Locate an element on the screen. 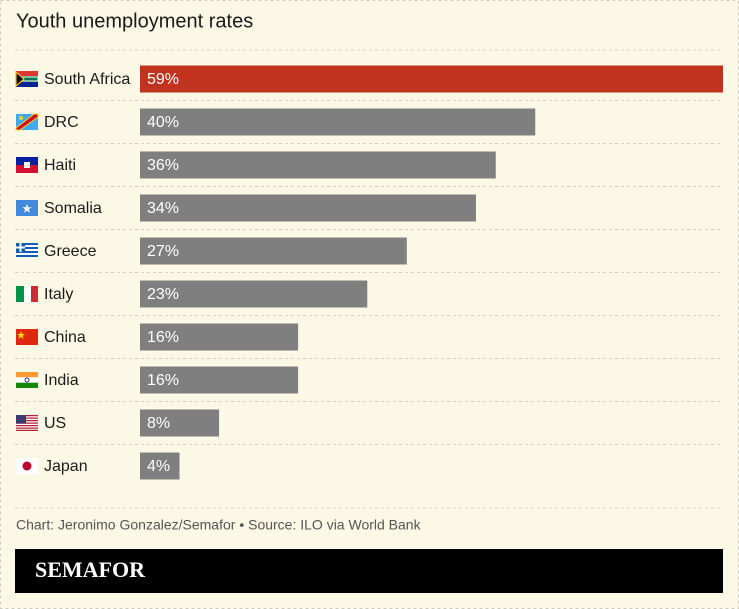  category-label: Italy is located at coordinates (58, 294).